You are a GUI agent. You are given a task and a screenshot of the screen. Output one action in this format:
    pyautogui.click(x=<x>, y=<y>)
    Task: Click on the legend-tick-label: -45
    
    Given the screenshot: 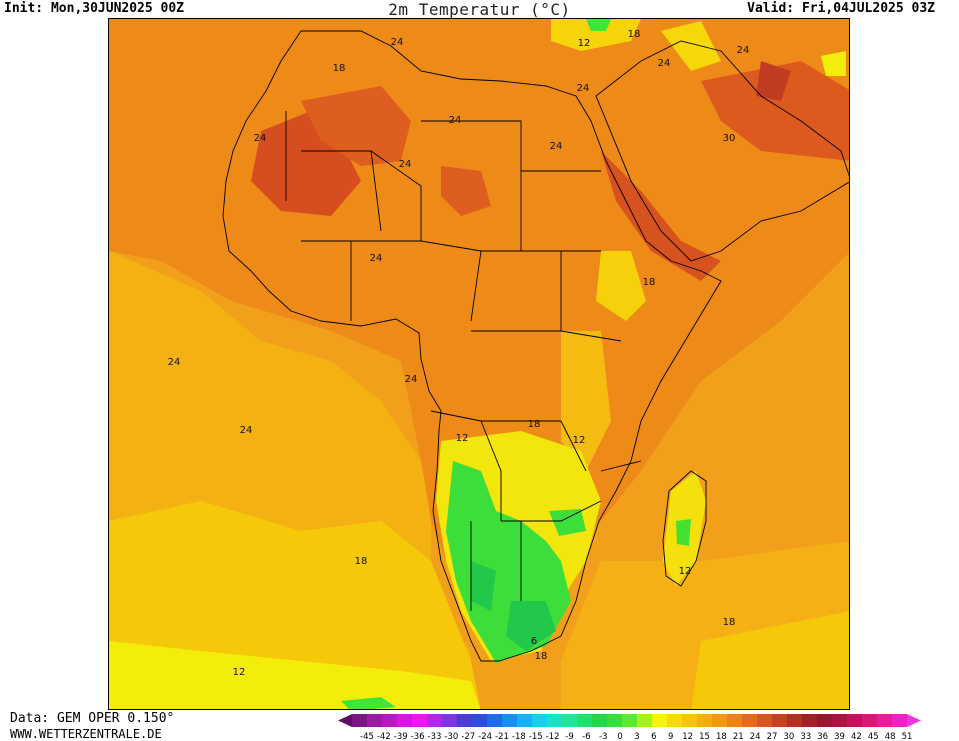 What is the action you would take?
    pyautogui.click(x=367, y=736)
    